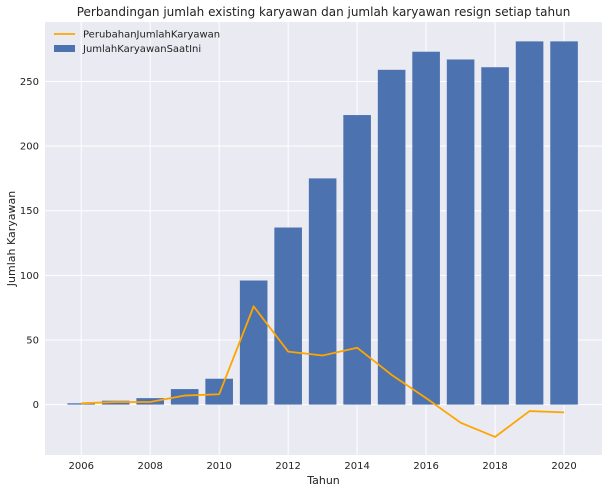 The image size is (610, 493). I want to click on bar-2020, so click(564, 223).